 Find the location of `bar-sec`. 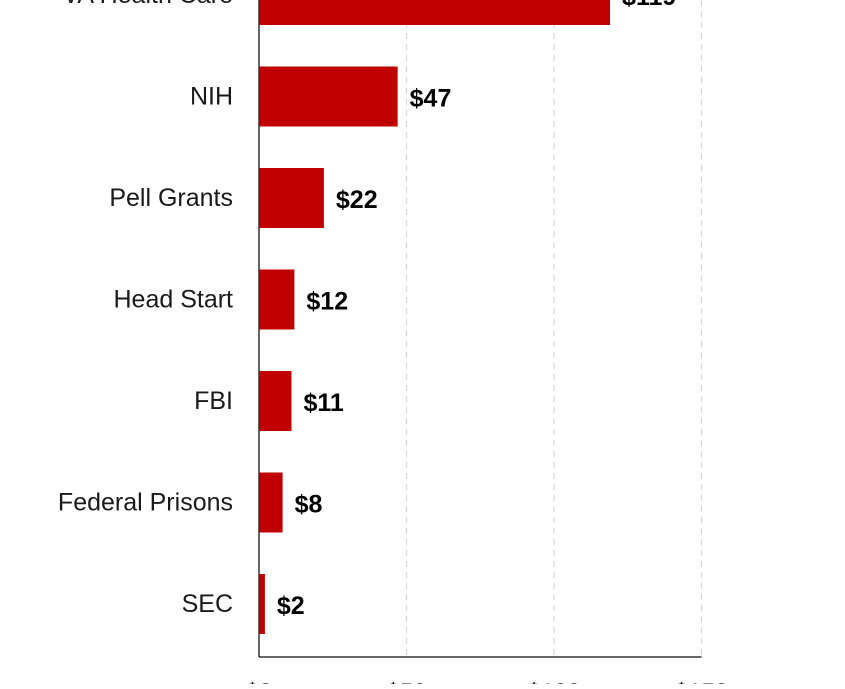

bar-sec is located at coordinates (262, 604).